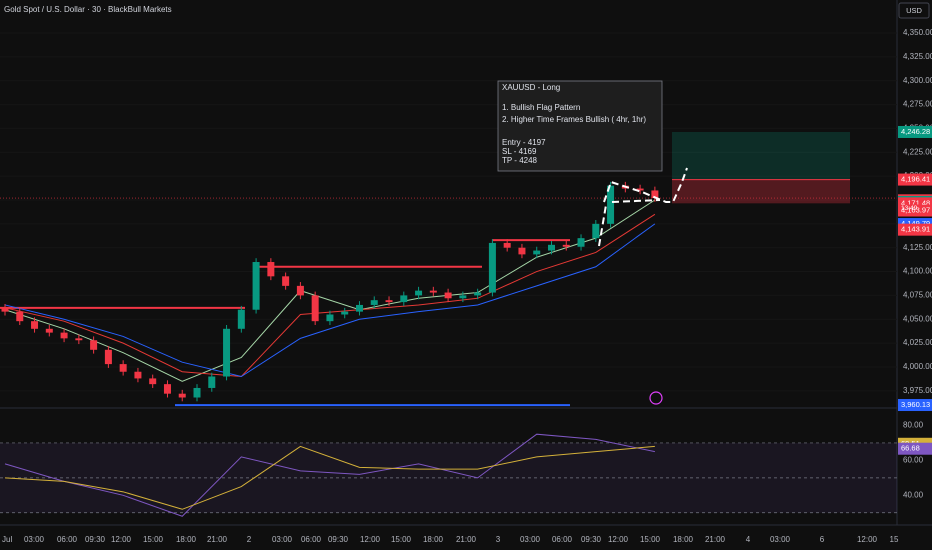 This screenshot has width=932, height=550. I want to click on y-tick-label: 3,975.00, so click(917, 390).